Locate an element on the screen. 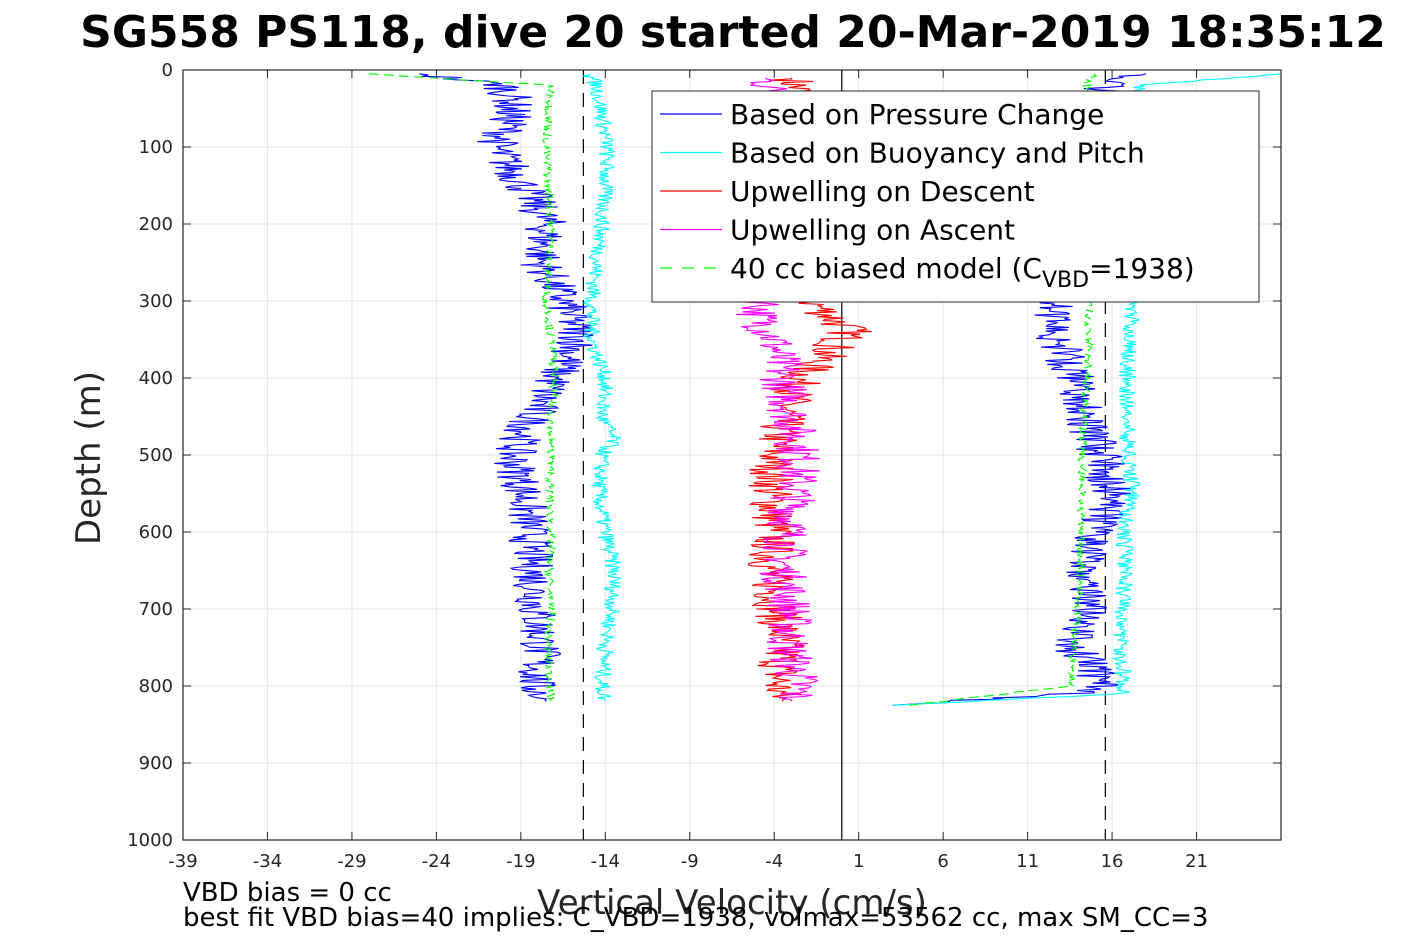 This screenshot has width=1417, height=945. legend-label: Based on Buoyancy and Pitch is located at coordinates (937, 153).